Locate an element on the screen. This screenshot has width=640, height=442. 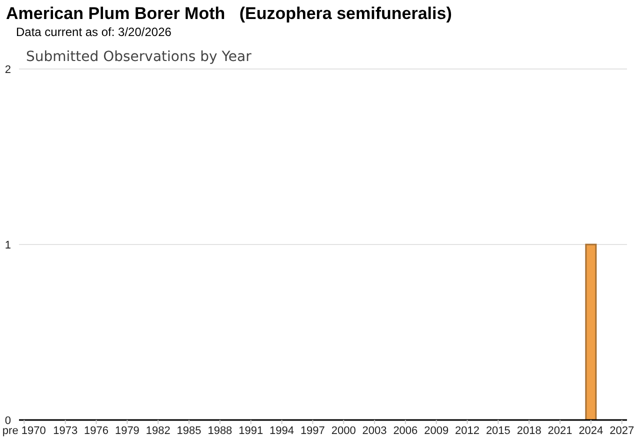
x-tick-label: 2027 is located at coordinates (622, 430).